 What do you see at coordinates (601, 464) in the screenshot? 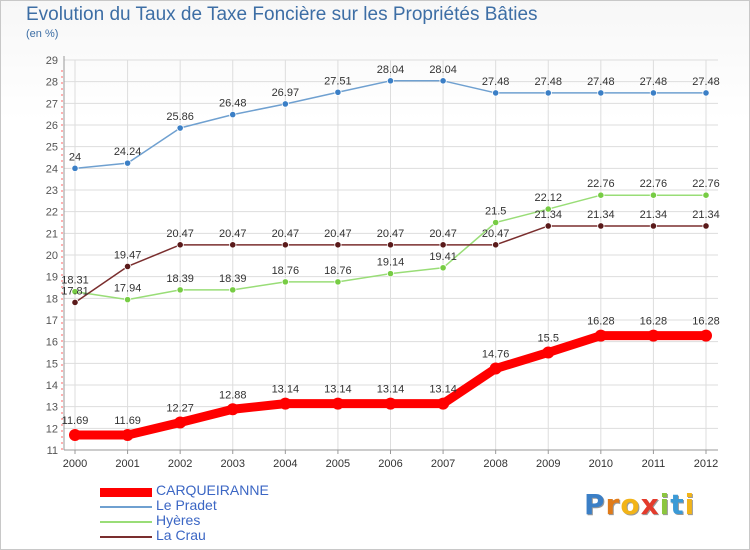
I see `x-tick-label: 2010` at bounding box center [601, 464].